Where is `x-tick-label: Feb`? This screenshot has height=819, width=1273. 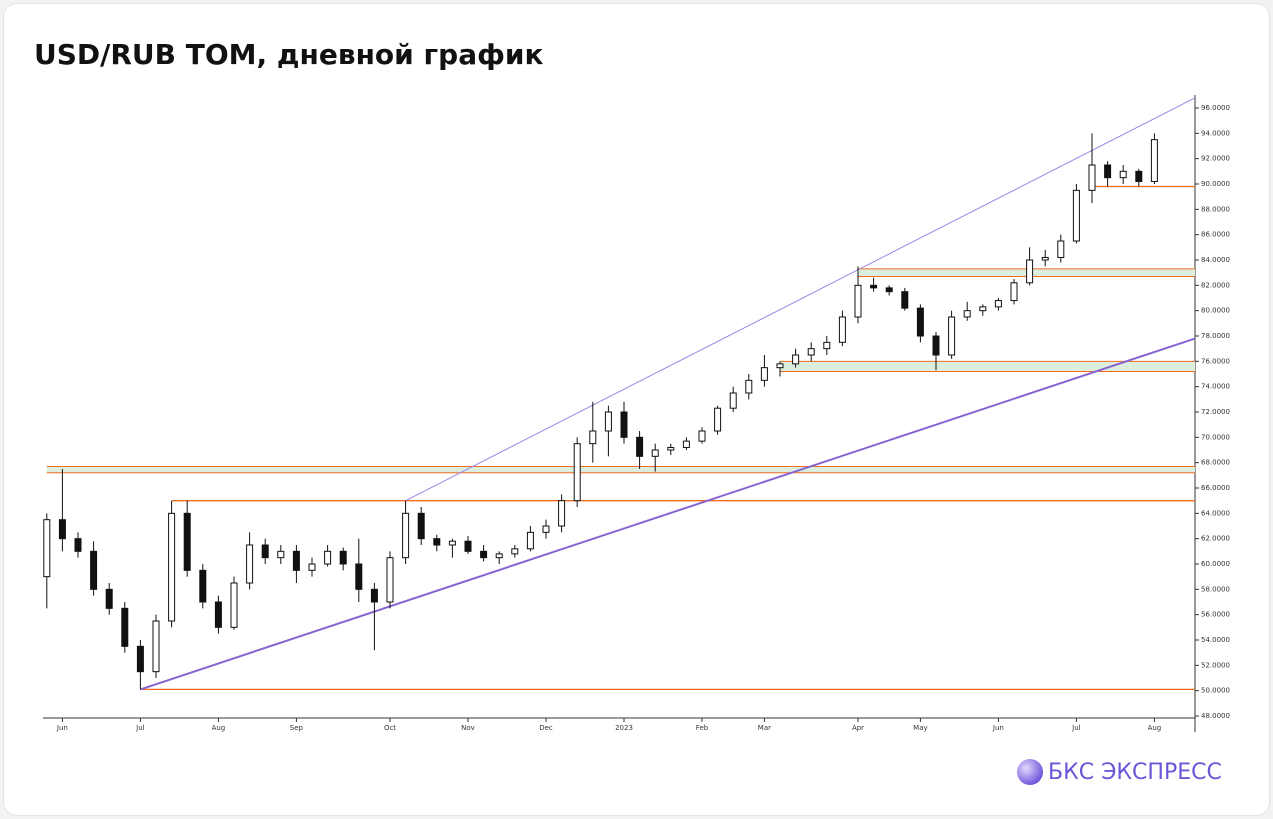
x-tick-label: Feb is located at coordinates (702, 728).